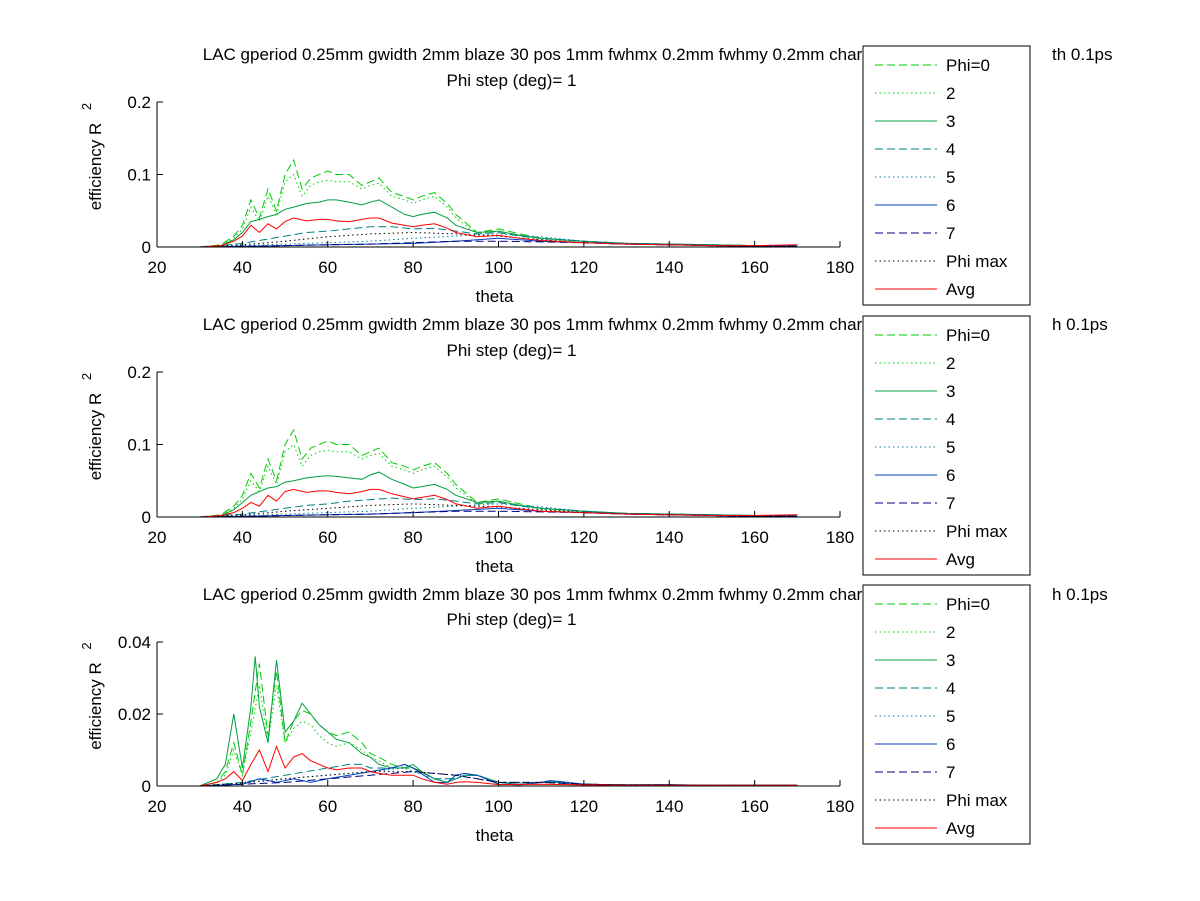  What do you see at coordinates (139, 102) in the screenshot?
I see `y-tick-label: 0.2` at bounding box center [139, 102].